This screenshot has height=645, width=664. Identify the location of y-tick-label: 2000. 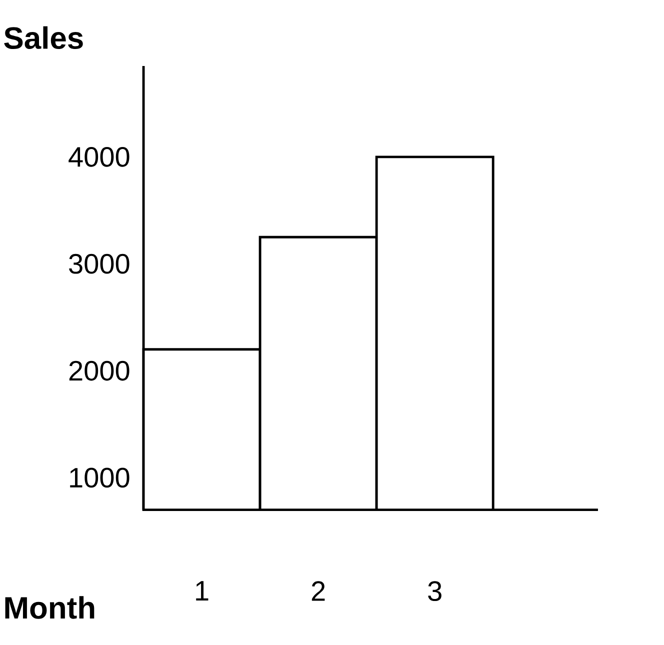
(99, 370).